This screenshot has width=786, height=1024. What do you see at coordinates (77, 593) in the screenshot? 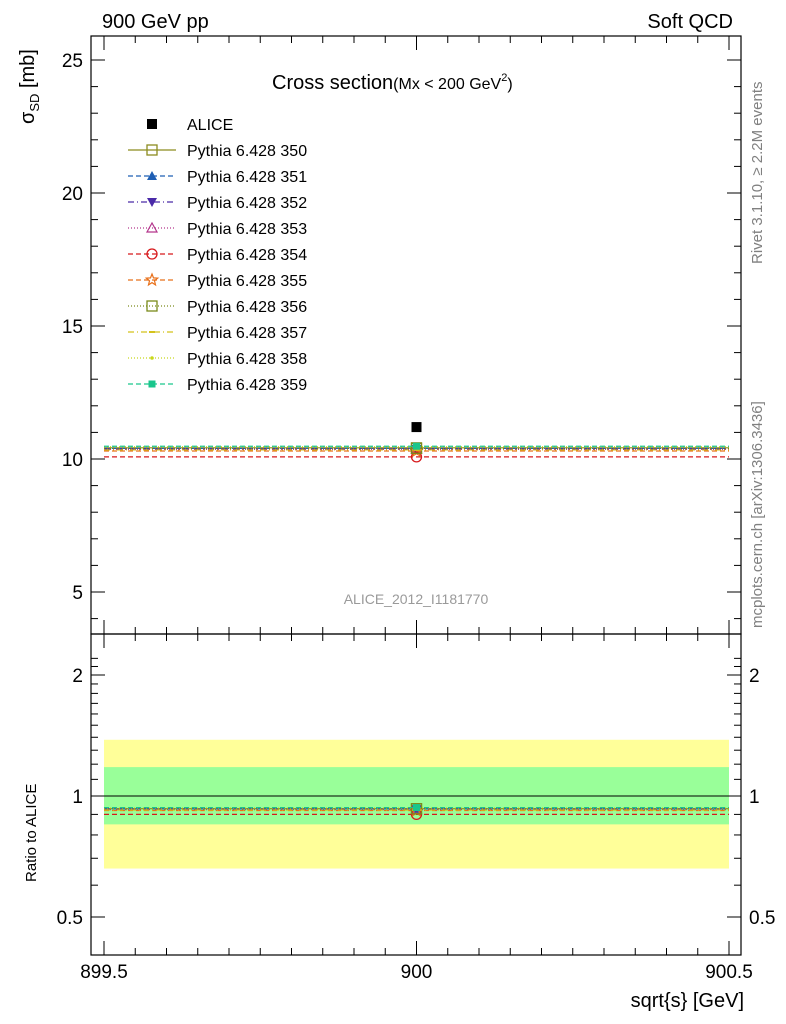
I see `main-ytick-label: 5` at bounding box center [77, 593].